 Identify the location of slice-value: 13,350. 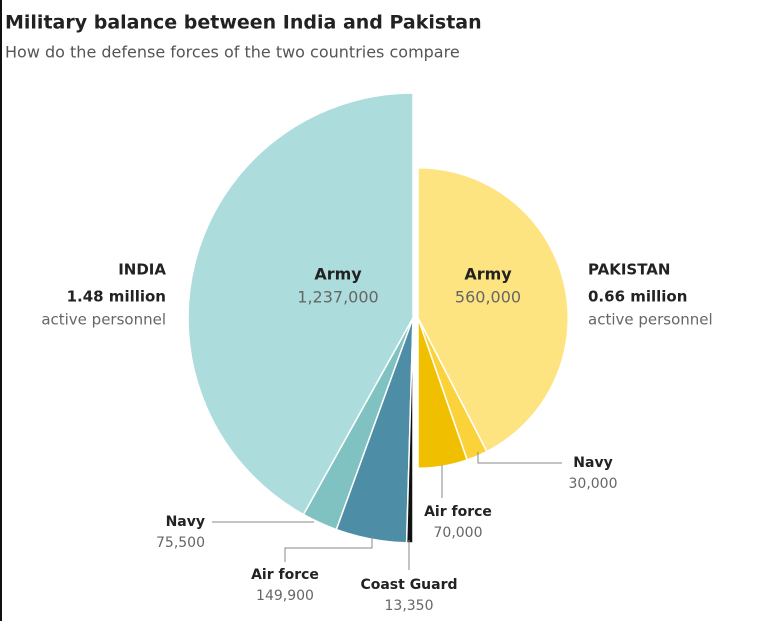
(409, 606).